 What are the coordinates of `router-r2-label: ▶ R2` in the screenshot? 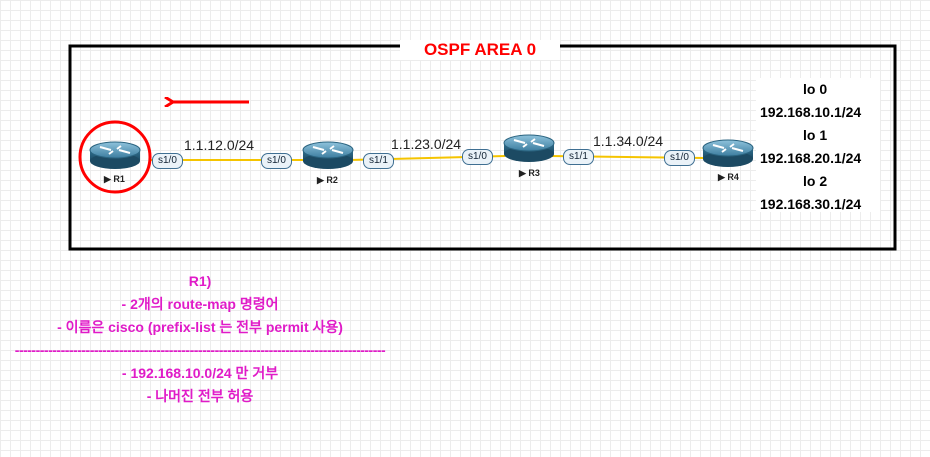 It's located at (327, 180).